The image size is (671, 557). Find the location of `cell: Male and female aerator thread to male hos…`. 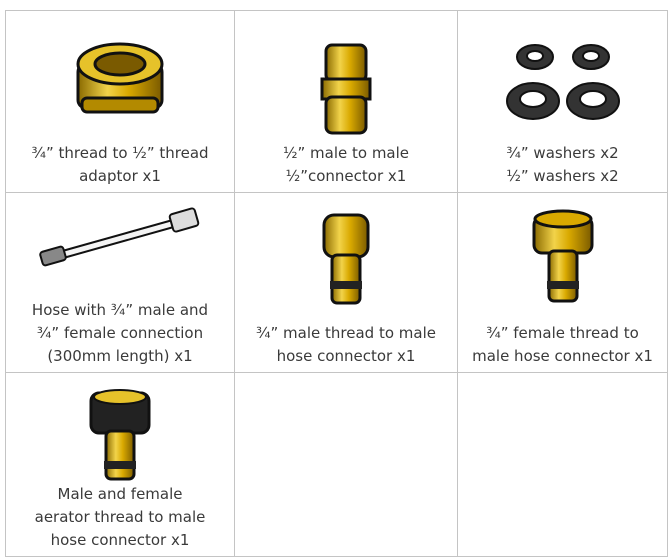

cell: Male and female aerator thread to male hos… is located at coordinates (120, 465).